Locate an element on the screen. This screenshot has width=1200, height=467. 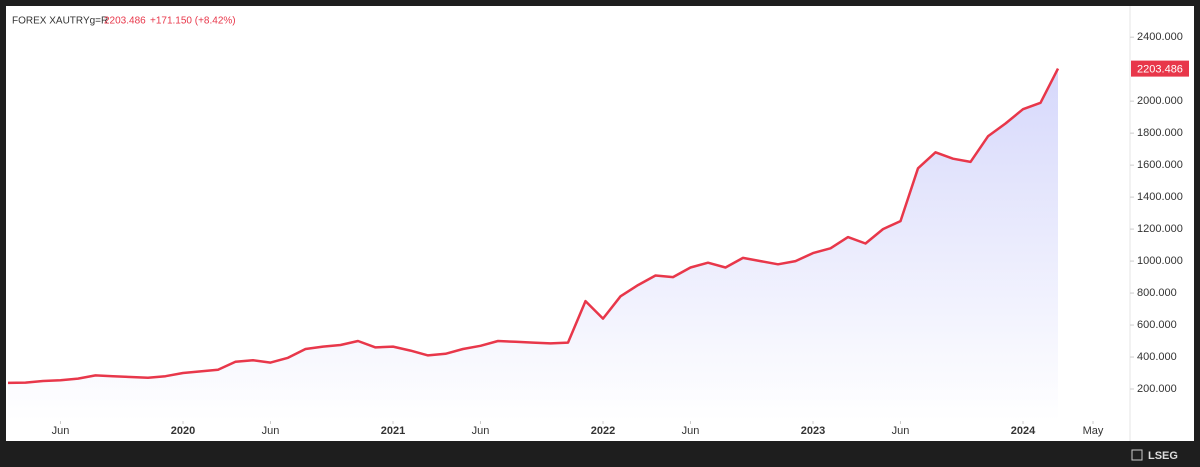
y-tick-label: 600.000 is located at coordinates (1157, 325).